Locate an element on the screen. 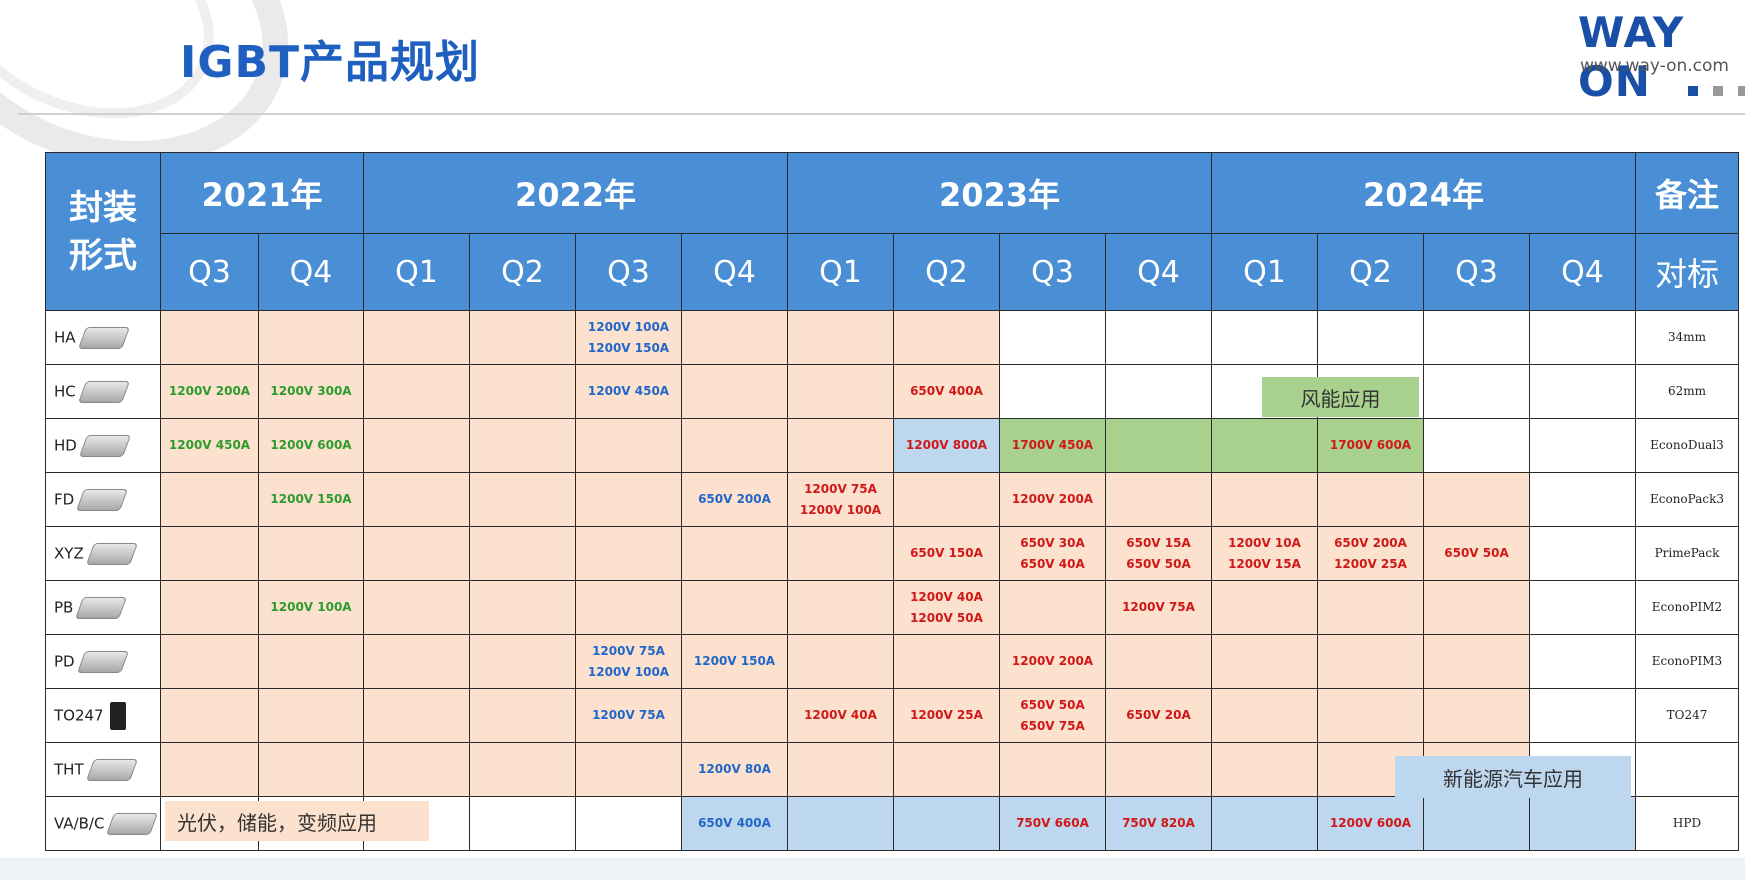  package-name: PB is located at coordinates (64, 607).